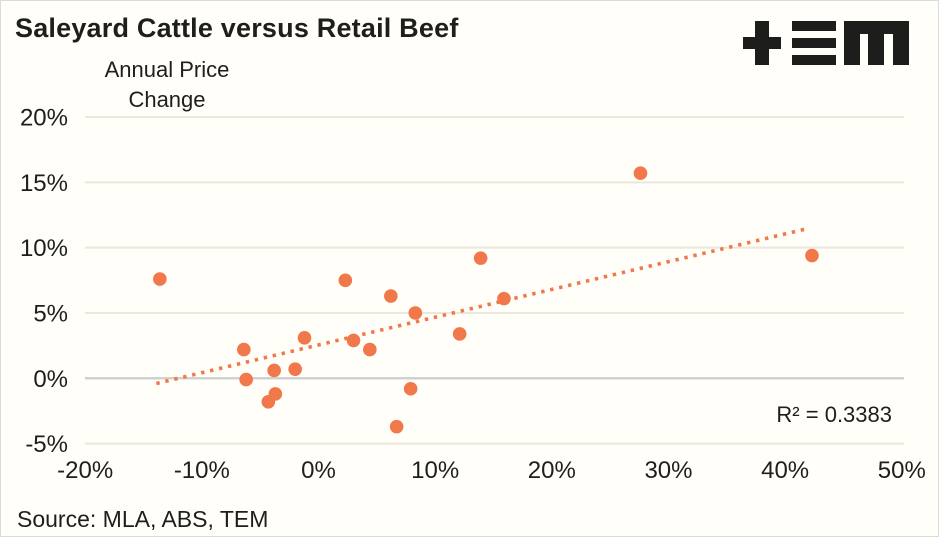 The image size is (939, 538). What do you see at coordinates (785, 470) in the screenshot?
I see `x-tick-label: 40%` at bounding box center [785, 470].